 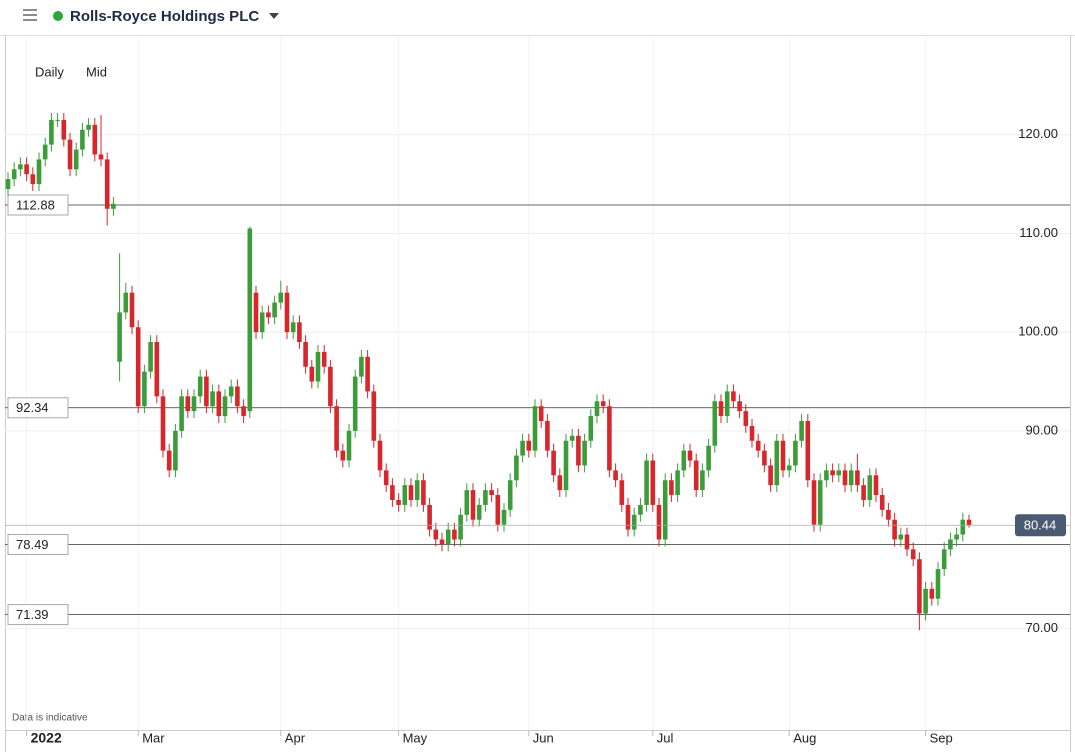 What do you see at coordinates (164, 16) in the screenshot?
I see `instrument-title: Rolls-Royce Holdings PLC` at bounding box center [164, 16].